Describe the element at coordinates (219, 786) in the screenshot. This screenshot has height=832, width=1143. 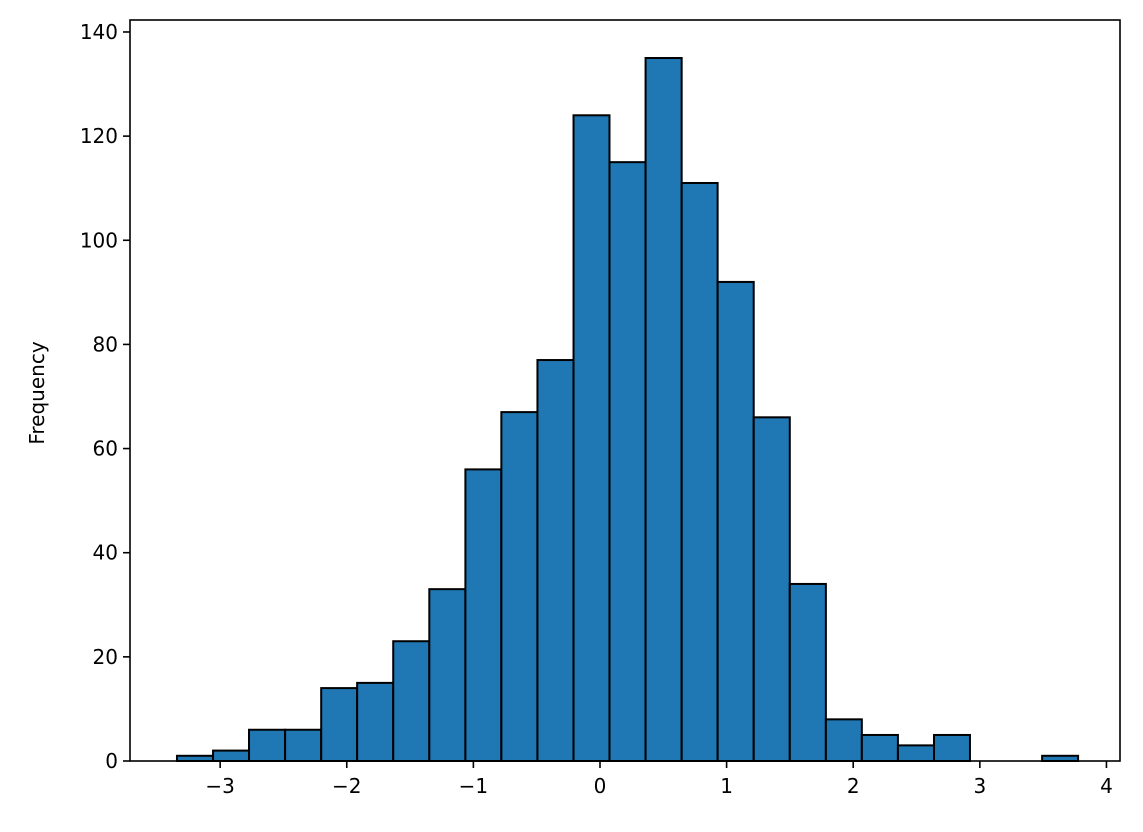
I see `x-tick-label: −3` at that location.